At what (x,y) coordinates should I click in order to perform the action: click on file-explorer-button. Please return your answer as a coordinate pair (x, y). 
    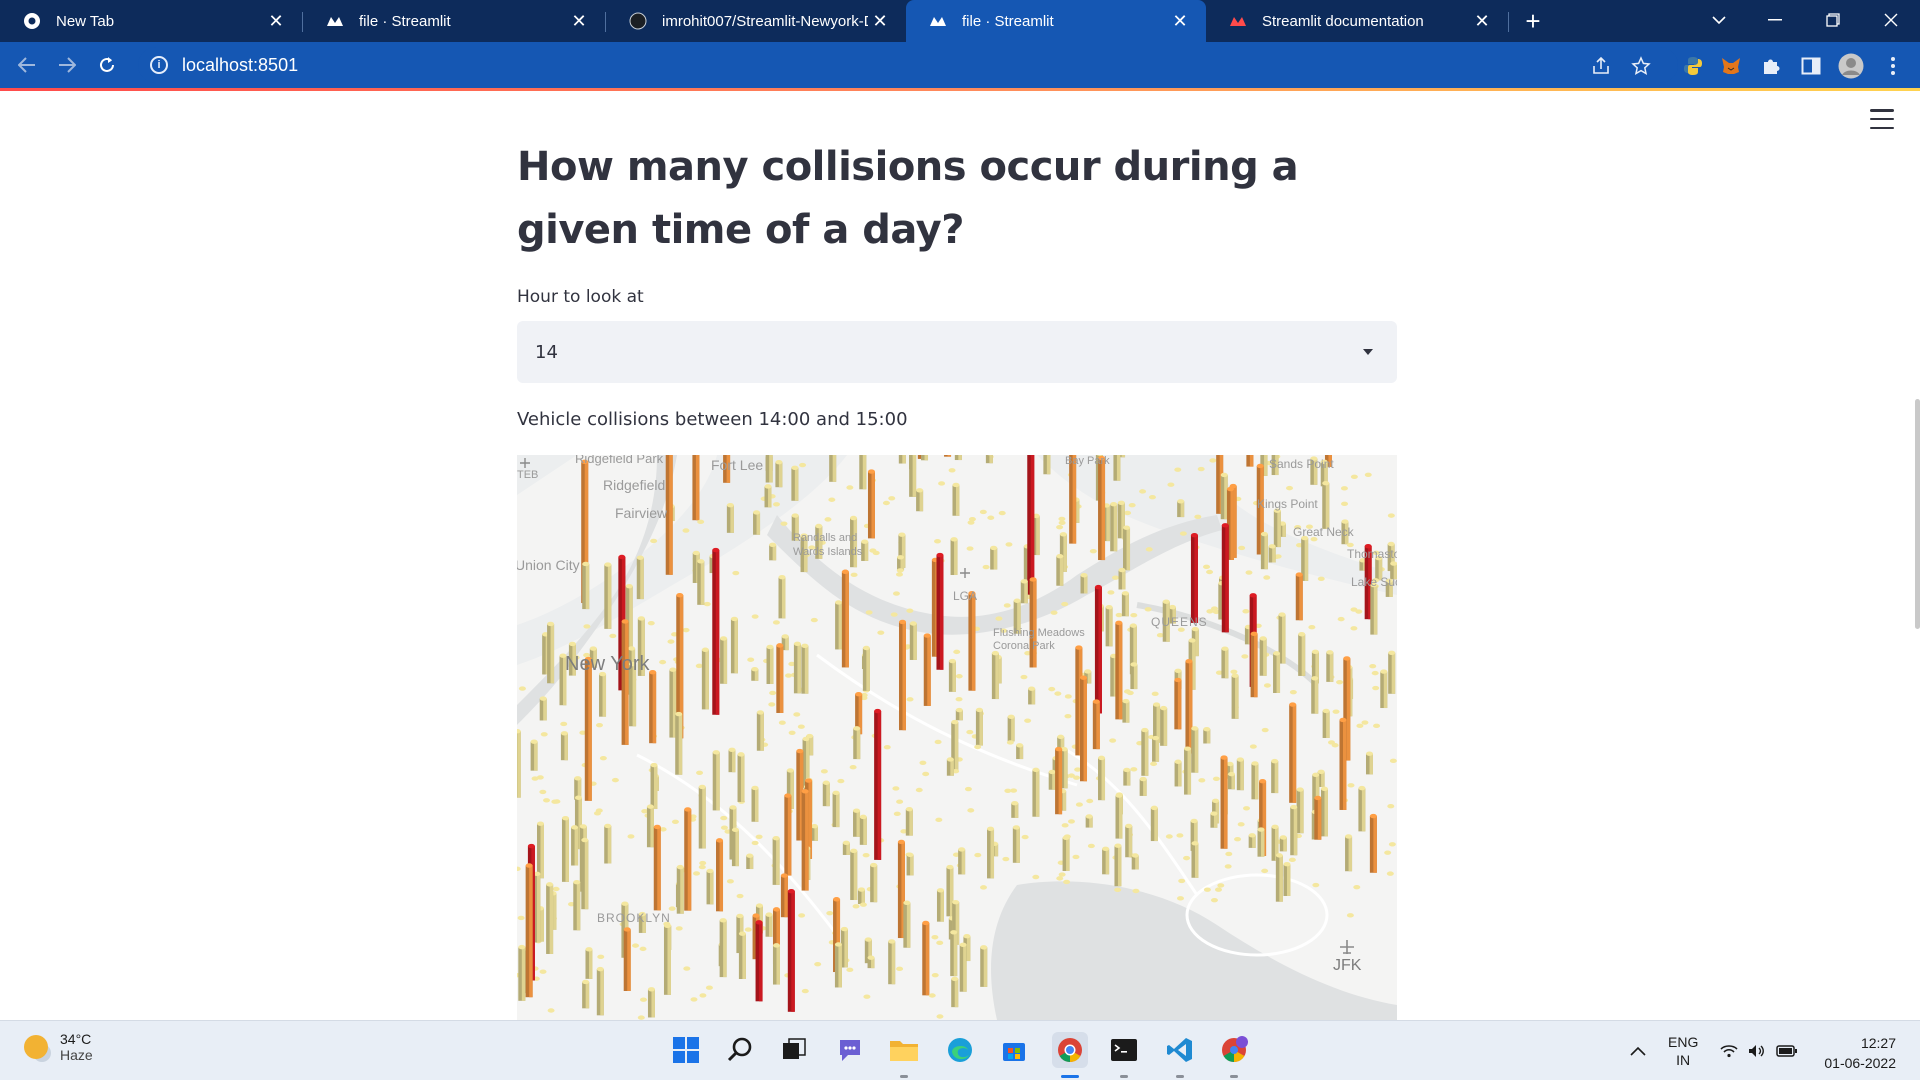
    Looking at the image, I should click on (904, 1050).